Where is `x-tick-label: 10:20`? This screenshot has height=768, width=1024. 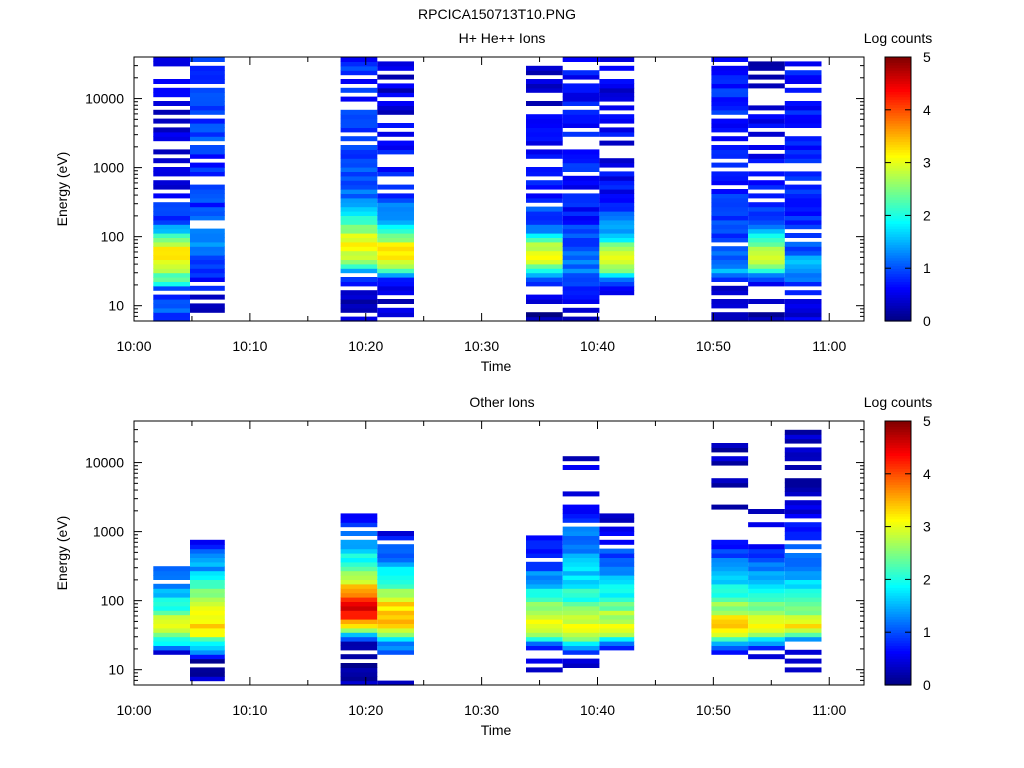 x-tick-label: 10:20 is located at coordinates (365, 710).